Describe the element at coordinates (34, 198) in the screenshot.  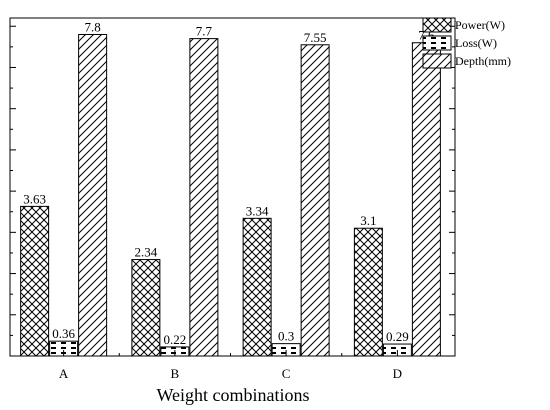
I see `value-label: 3.63` at that location.